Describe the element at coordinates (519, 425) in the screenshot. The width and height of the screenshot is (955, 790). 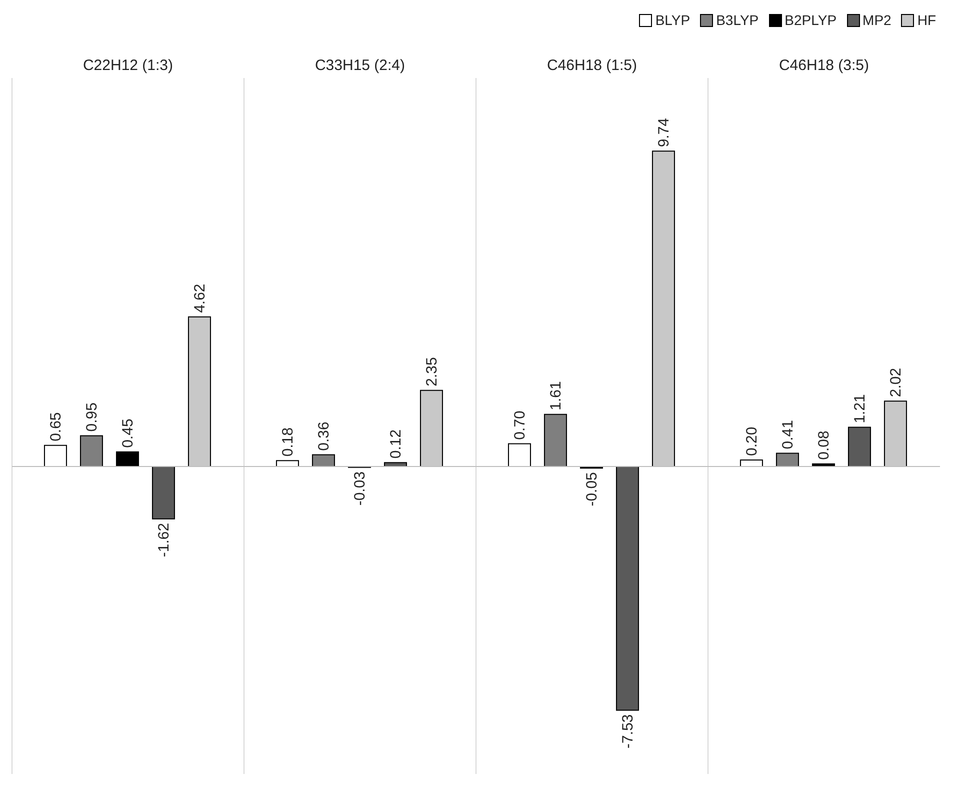
I see `data-label: 0.70` at that location.